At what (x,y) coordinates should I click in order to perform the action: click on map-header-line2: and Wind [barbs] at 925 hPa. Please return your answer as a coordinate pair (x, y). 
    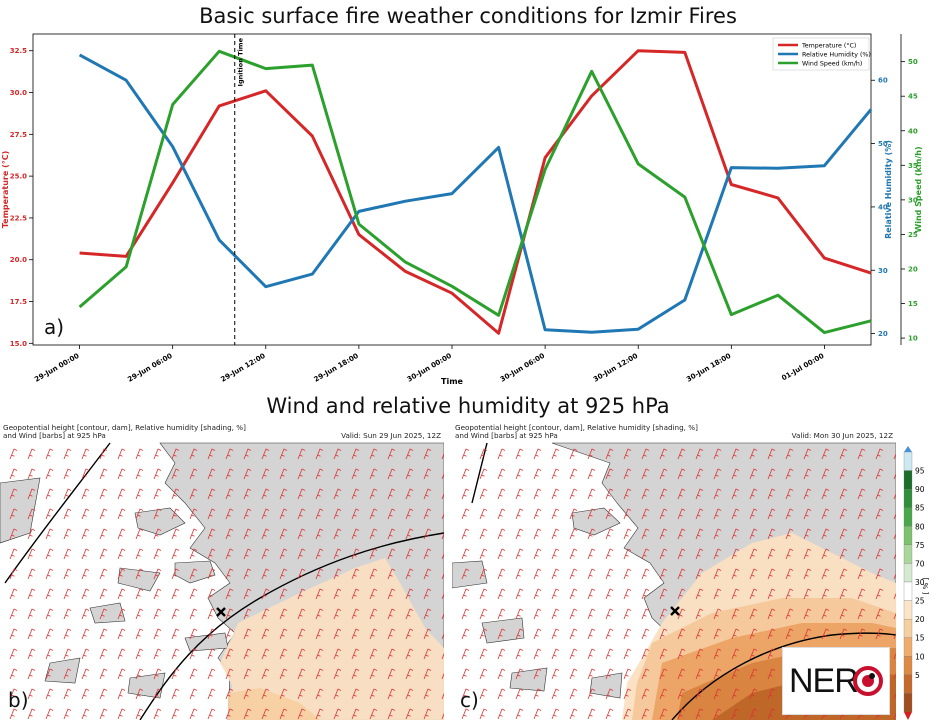
    Looking at the image, I should click on (506, 435).